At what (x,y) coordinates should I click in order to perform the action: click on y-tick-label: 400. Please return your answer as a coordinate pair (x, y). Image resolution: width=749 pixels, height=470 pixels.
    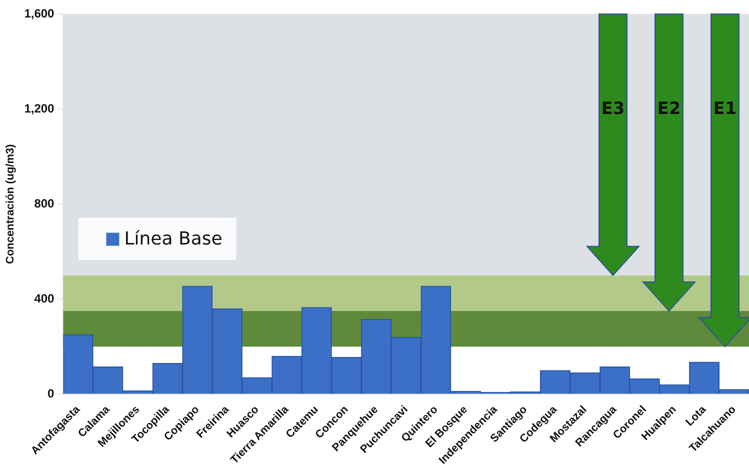
    Looking at the image, I should click on (44, 298).